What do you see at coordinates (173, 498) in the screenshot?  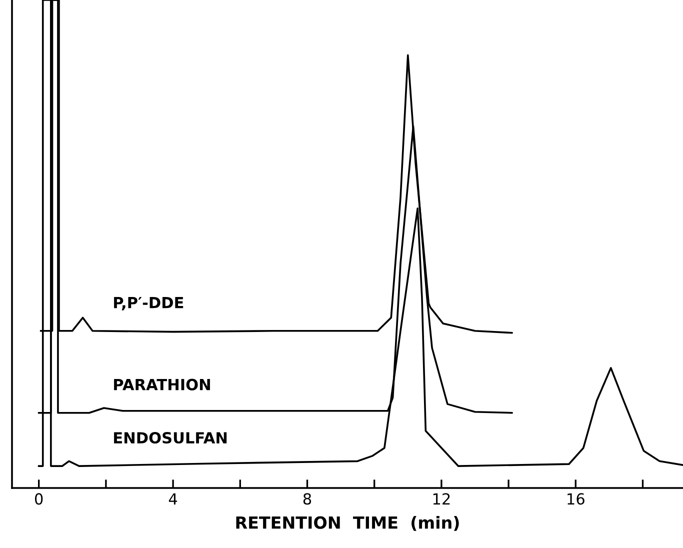 I see `x-tick-label: 4` at bounding box center [173, 498].